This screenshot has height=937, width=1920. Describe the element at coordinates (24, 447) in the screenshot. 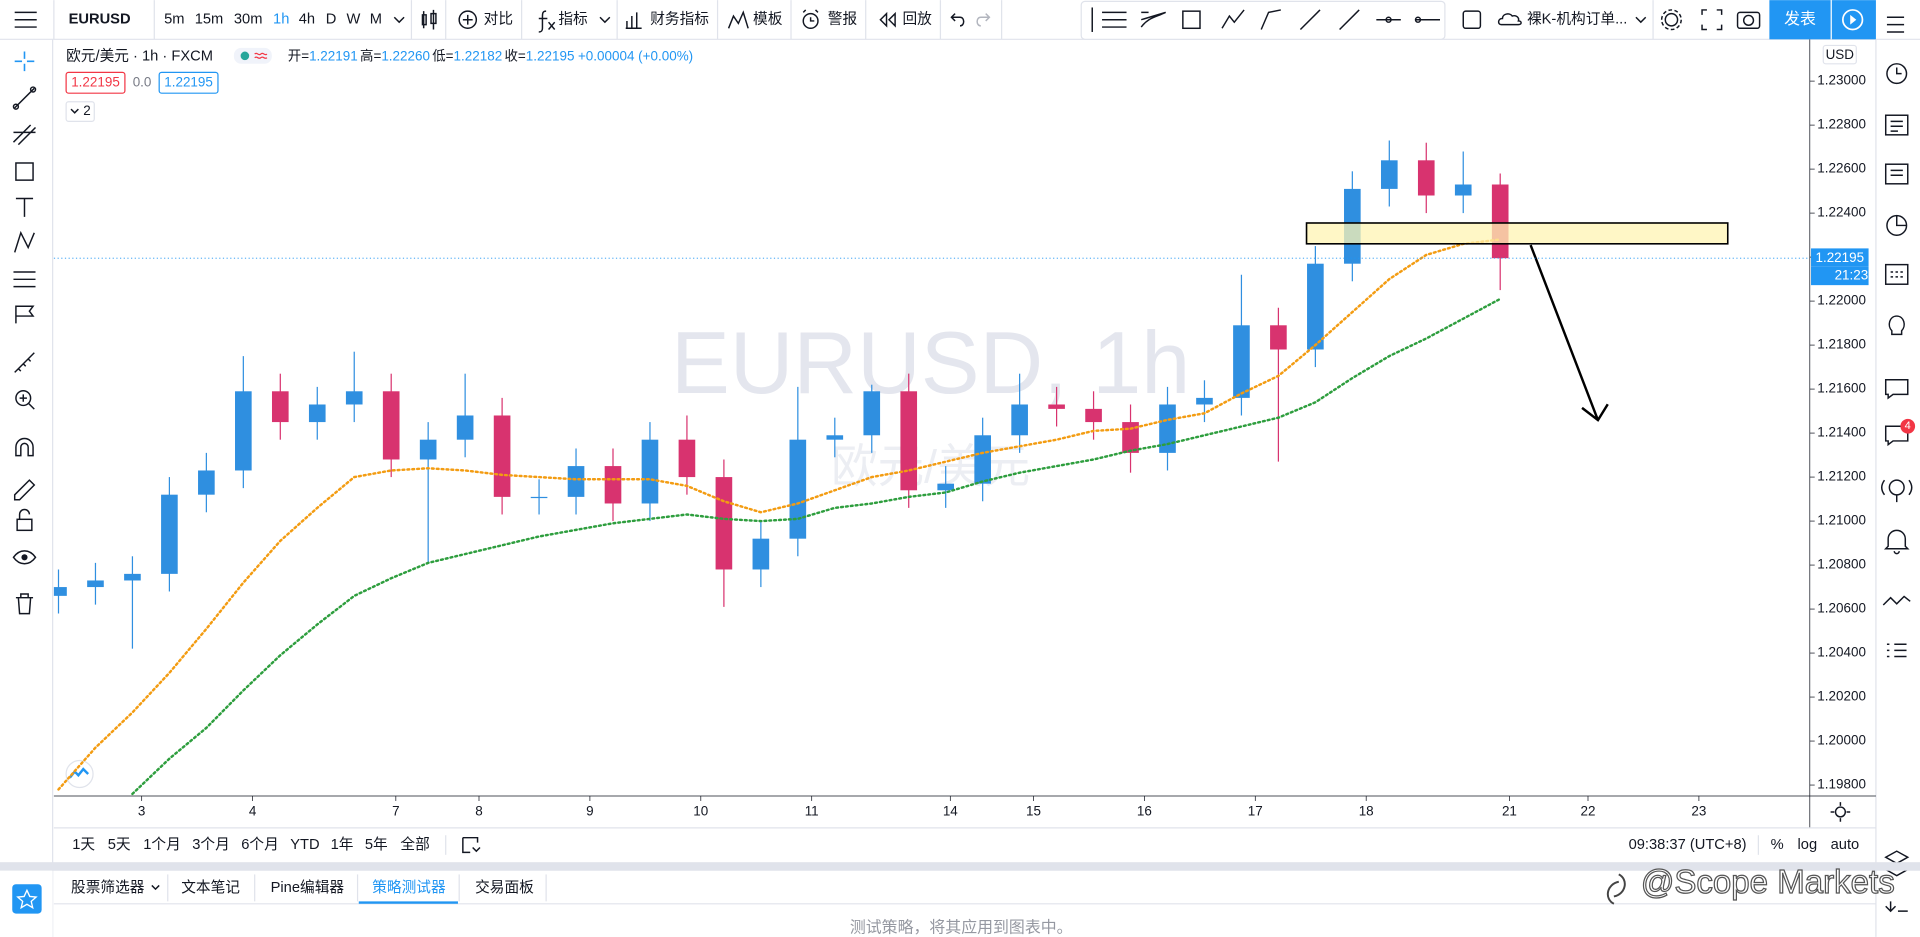

I see `magnet-tool` at that location.